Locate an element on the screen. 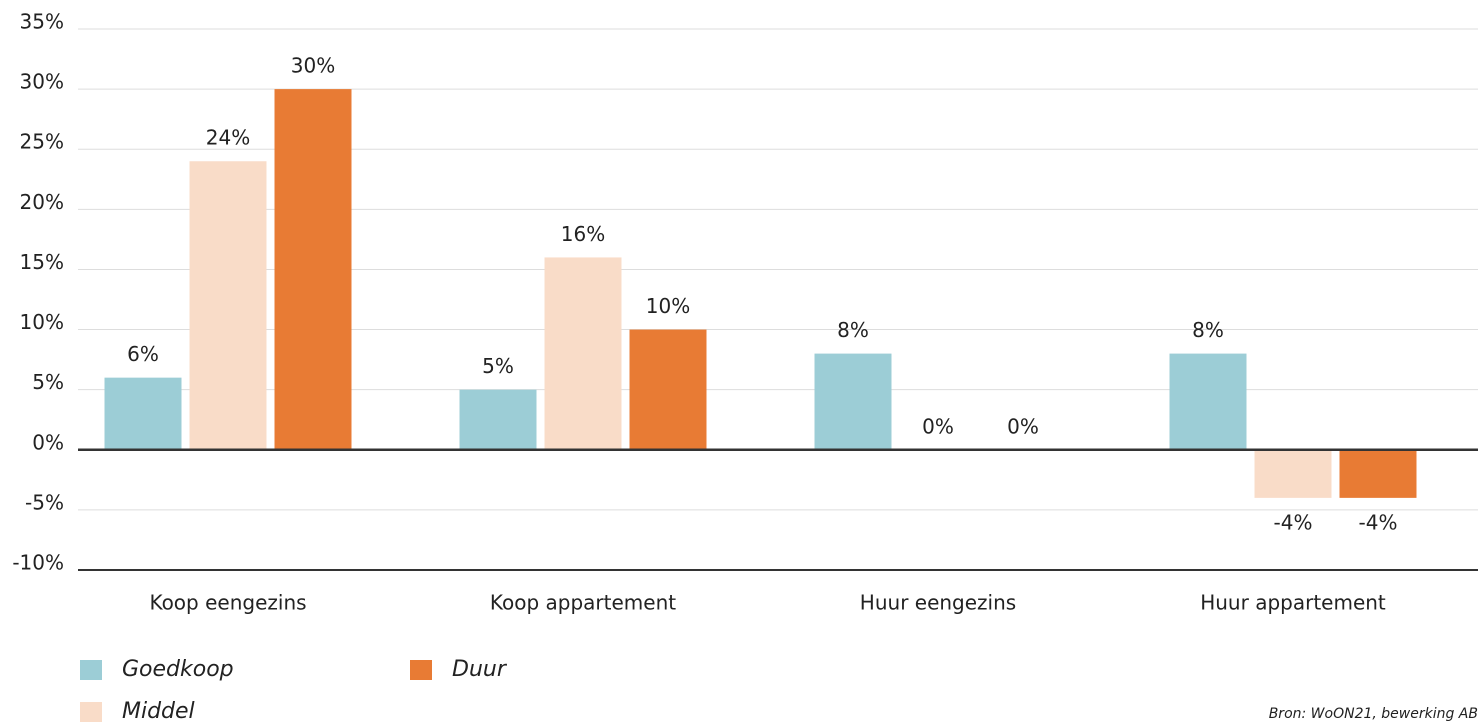  legend-label: Duur is located at coordinates (480, 669).